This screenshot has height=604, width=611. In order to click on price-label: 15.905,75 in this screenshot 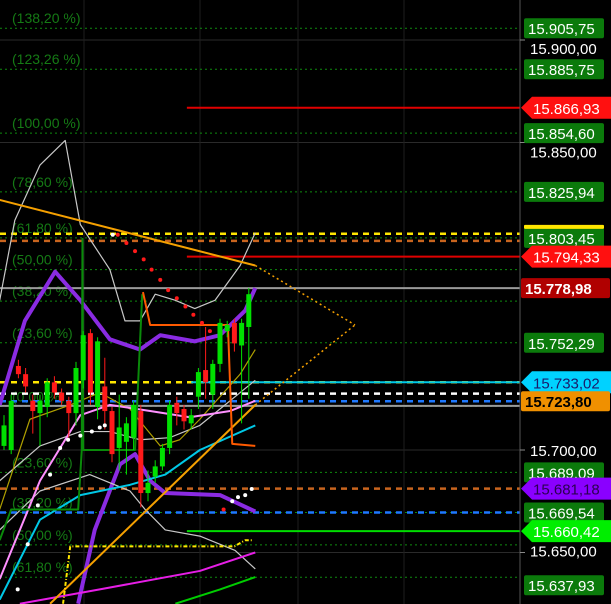, I will do `click(561, 29)`.